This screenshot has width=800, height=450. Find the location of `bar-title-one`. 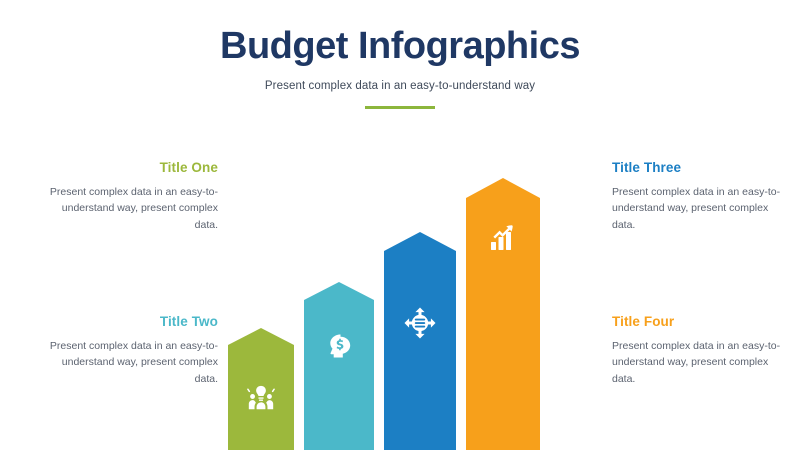

bar-title-one is located at coordinates (339, 366).